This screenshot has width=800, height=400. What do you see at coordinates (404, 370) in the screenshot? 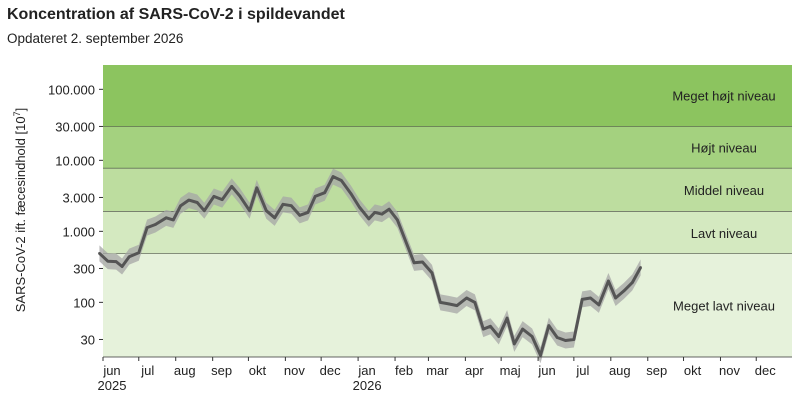
I see `x-tick-label-8: feb` at bounding box center [404, 370].